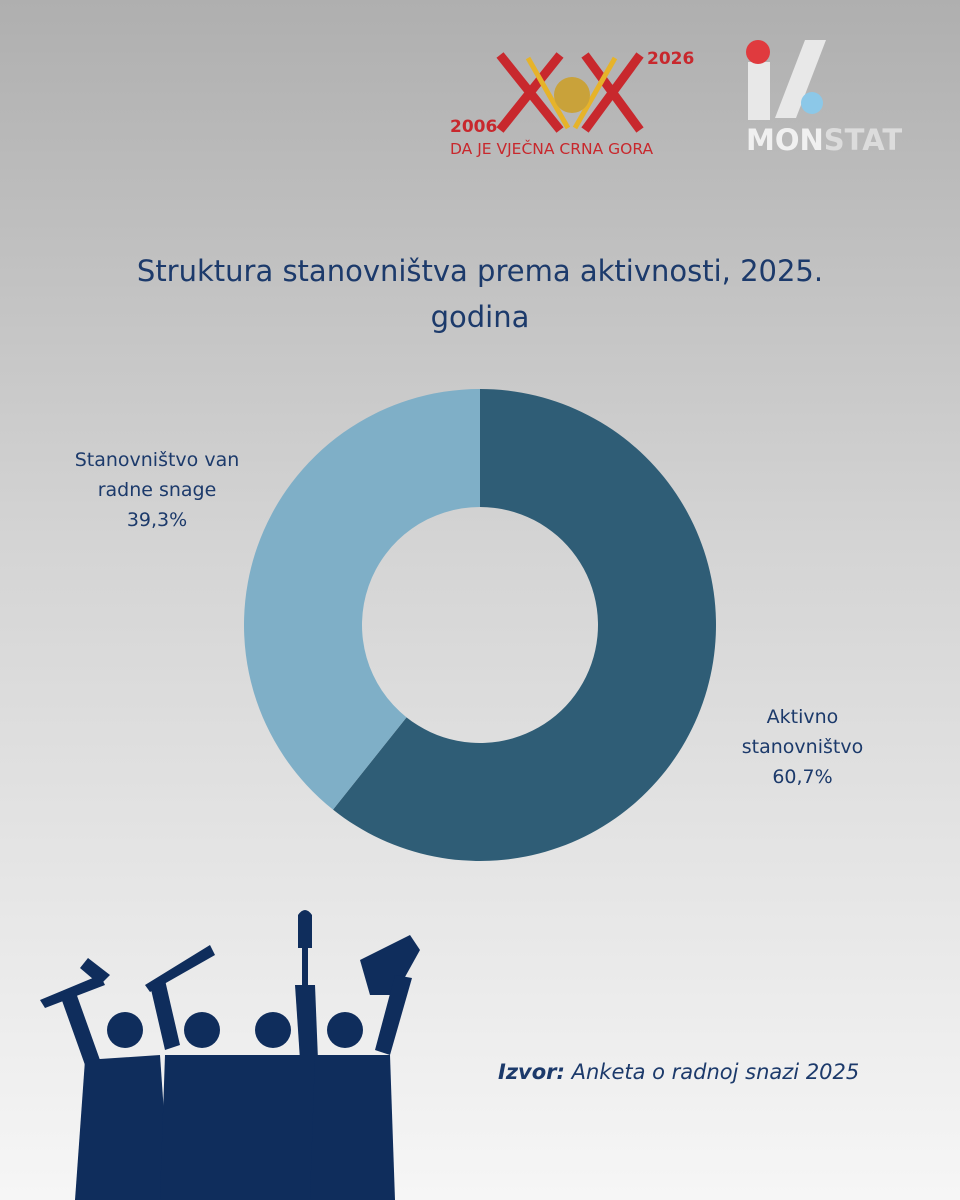 This screenshot has height=1200, width=960. Describe the element at coordinates (715, 1072) in the screenshot. I see `source-text: Anketa o radnoj snazi 2025` at that location.